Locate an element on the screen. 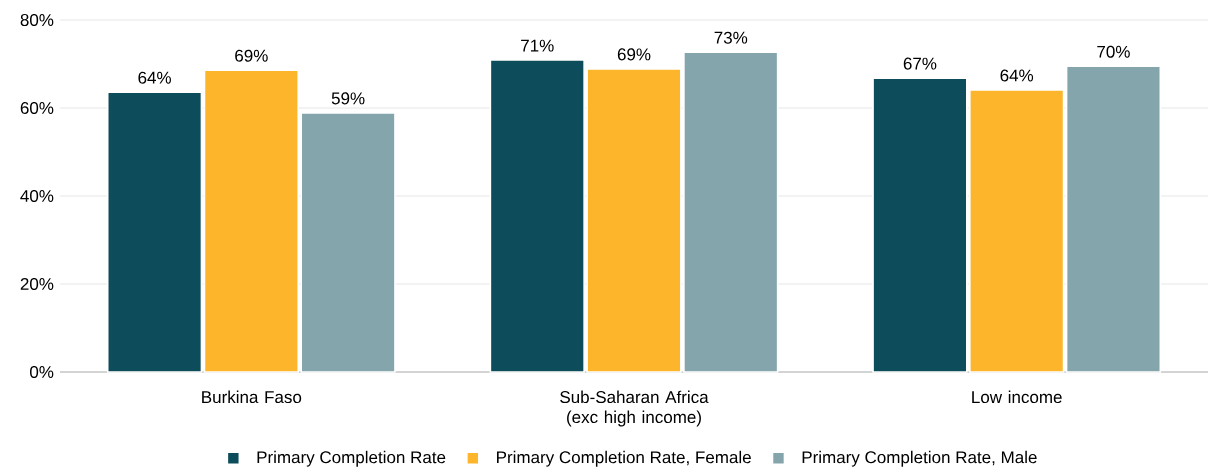 This screenshot has width=1218, height=474. data-label: 67% is located at coordinates (920, 63).